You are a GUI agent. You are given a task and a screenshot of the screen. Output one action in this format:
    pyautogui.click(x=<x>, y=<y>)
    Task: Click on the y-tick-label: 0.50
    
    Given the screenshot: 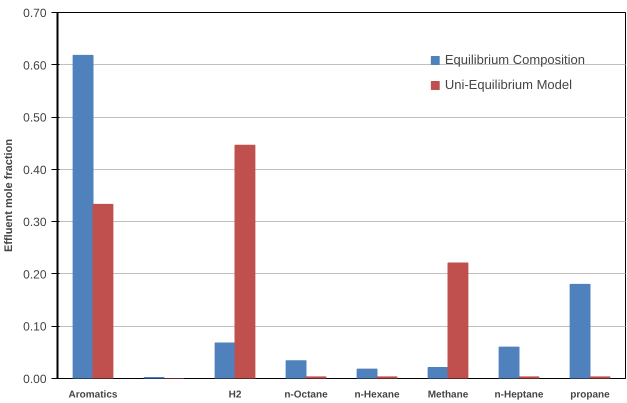 What is the action you would take?
    pyautogui.click(x=35, y=117)
    